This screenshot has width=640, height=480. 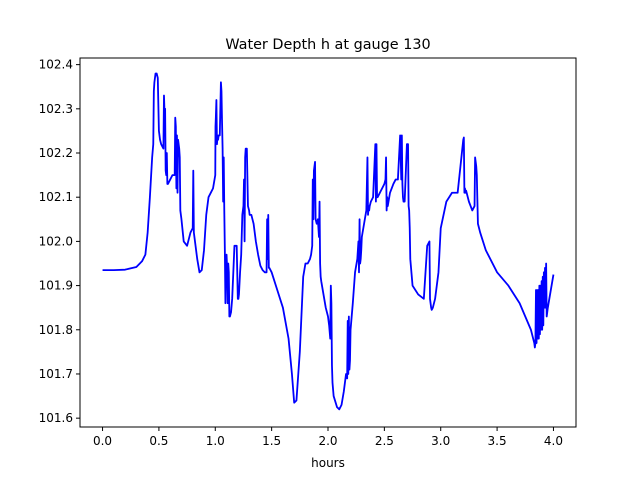 I want to click on x-tick-label: 0.5, so click(x=158, y=441).